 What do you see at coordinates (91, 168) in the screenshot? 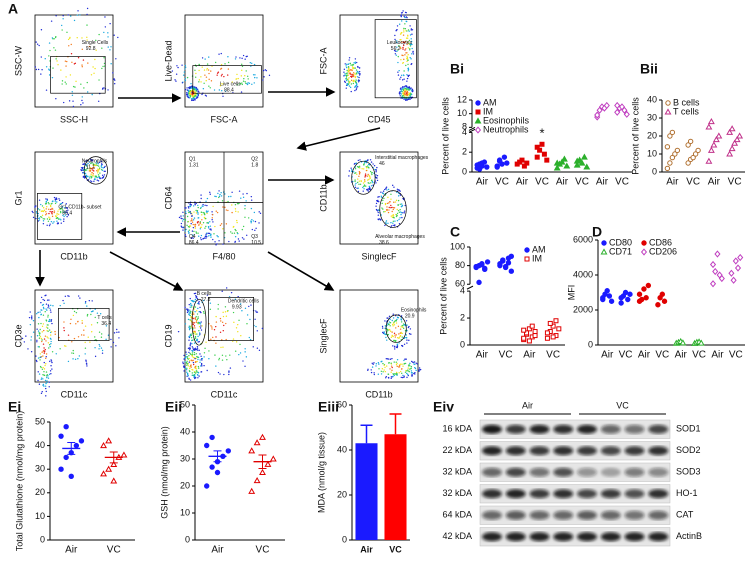
I see `gate-value: 11.1` at bounding box center [91, 168].